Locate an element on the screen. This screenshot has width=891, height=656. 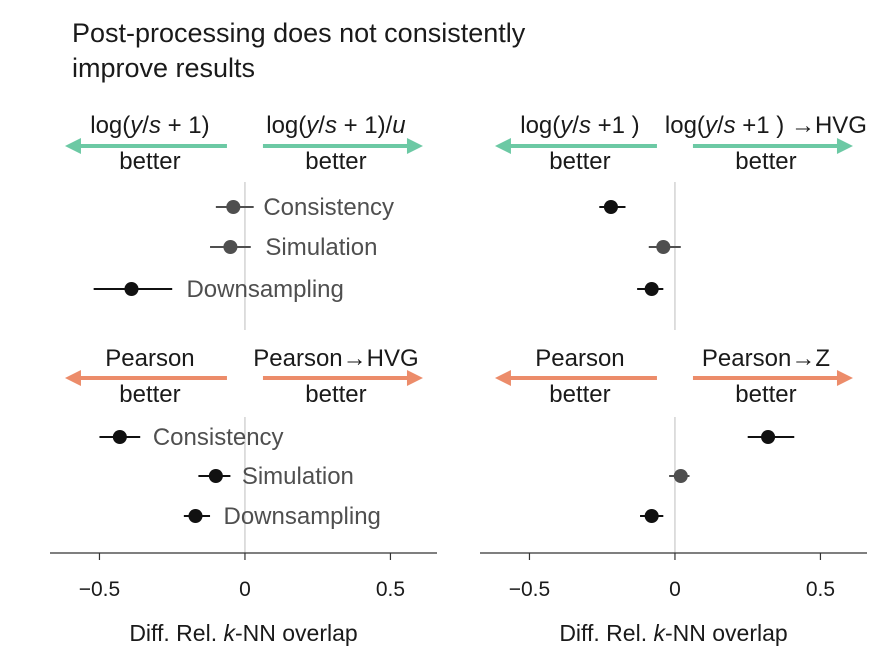
figure-title-line-2: improve results is located at coordinates (163, 68).